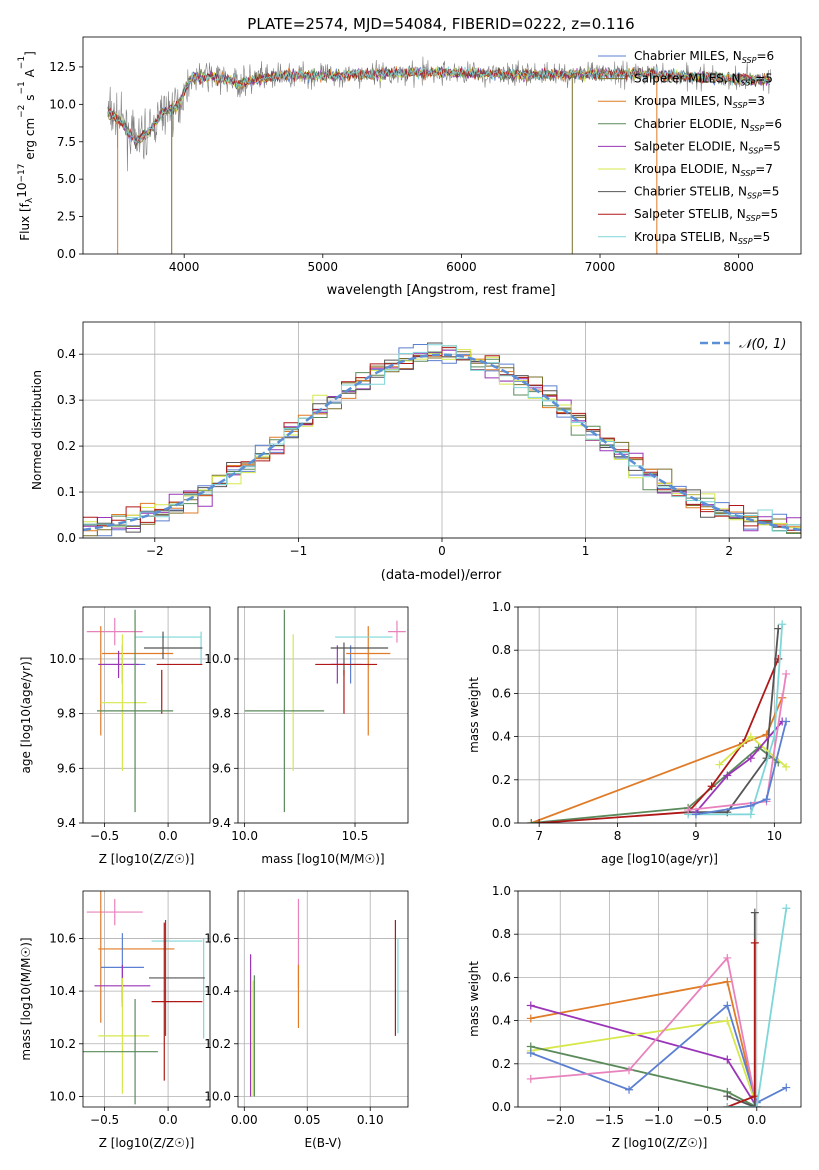 The image size is (819, 1170). I want to click on y-axis-label: mass [log10(M/M☉)], so click(26, 998).